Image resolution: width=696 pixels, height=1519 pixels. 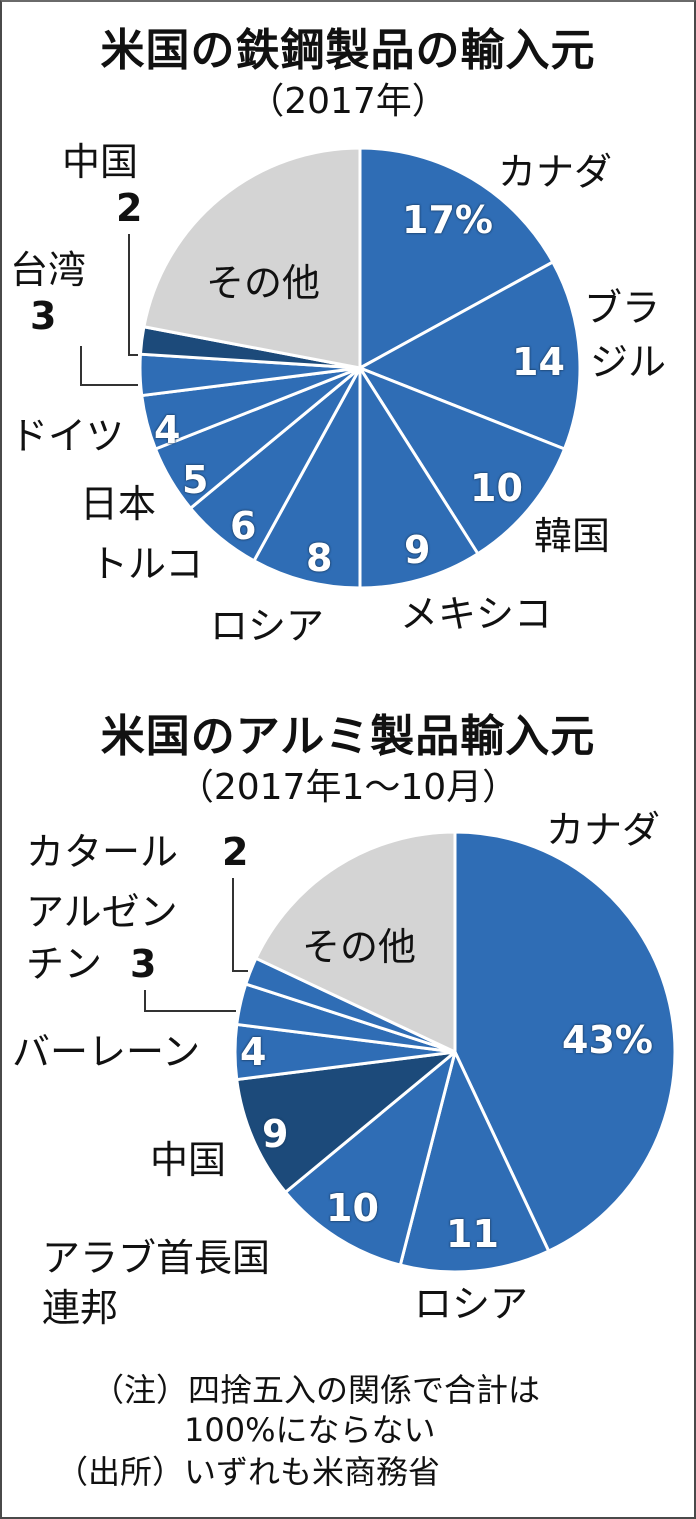 I want to click on aluminum-label-uae-line2: 連邦, so click(x=80, y=1308).